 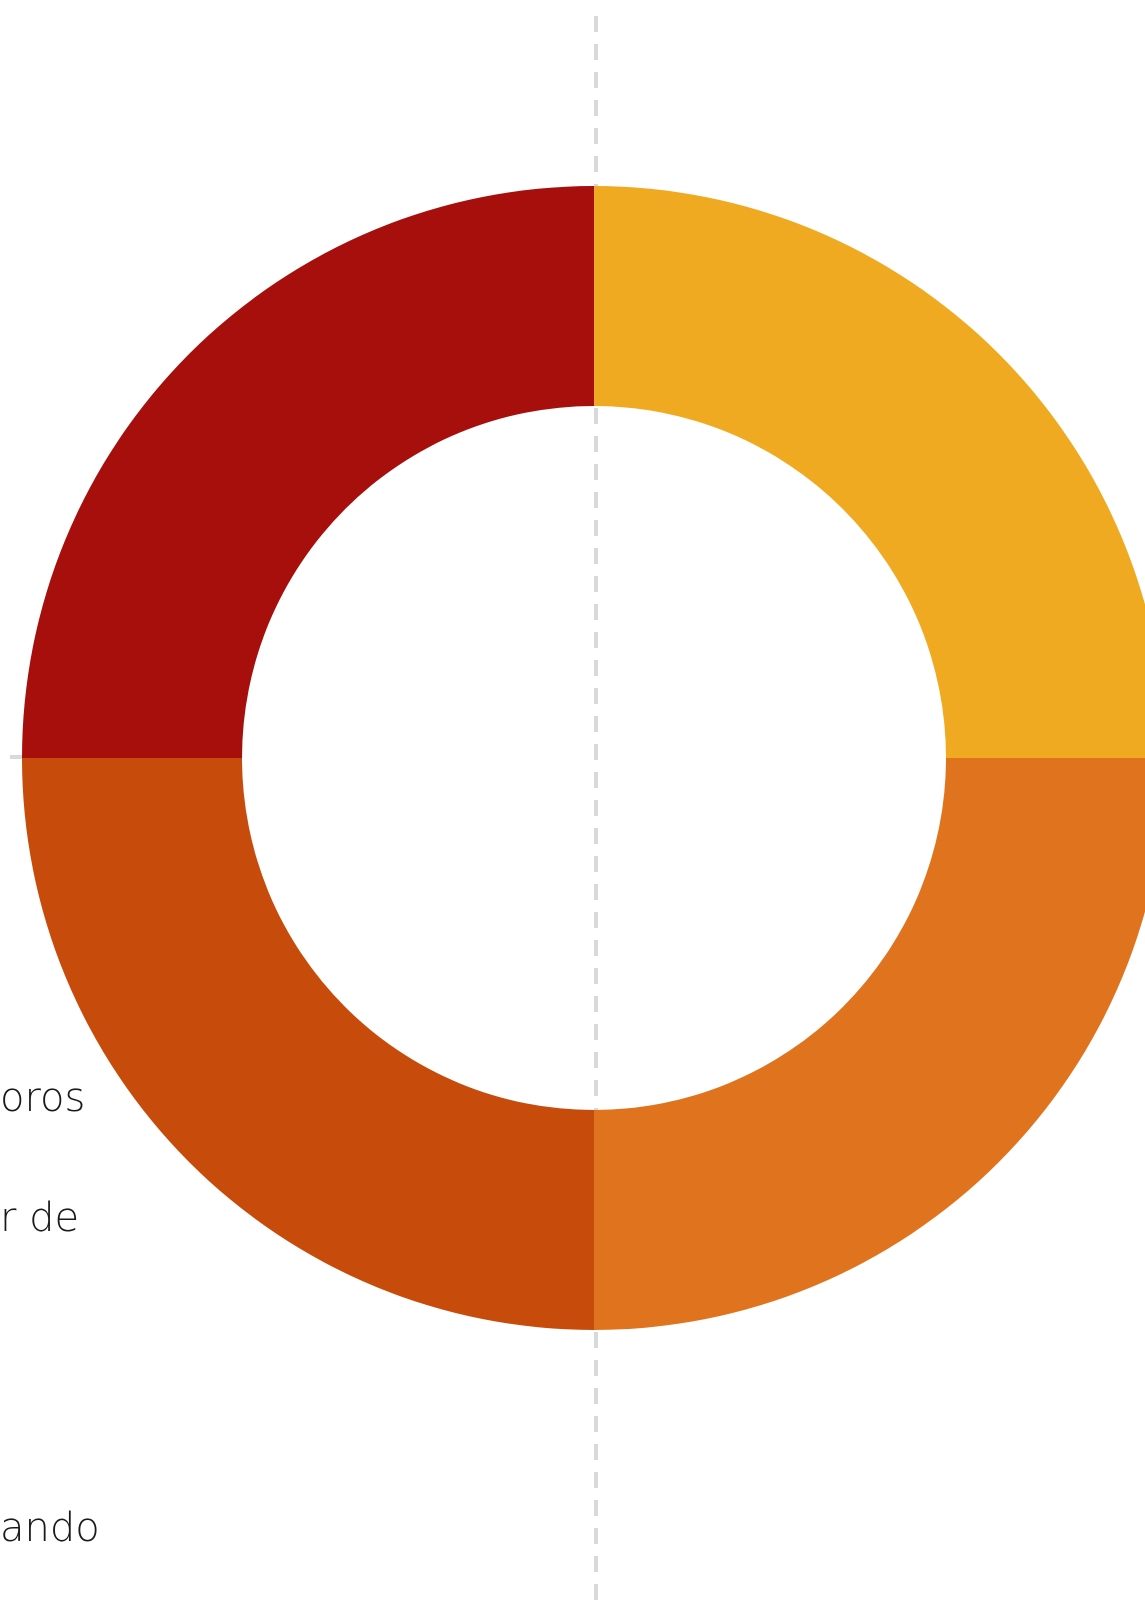 I want to click on text-fragment-1: oros, so click(x=42, y=1098).